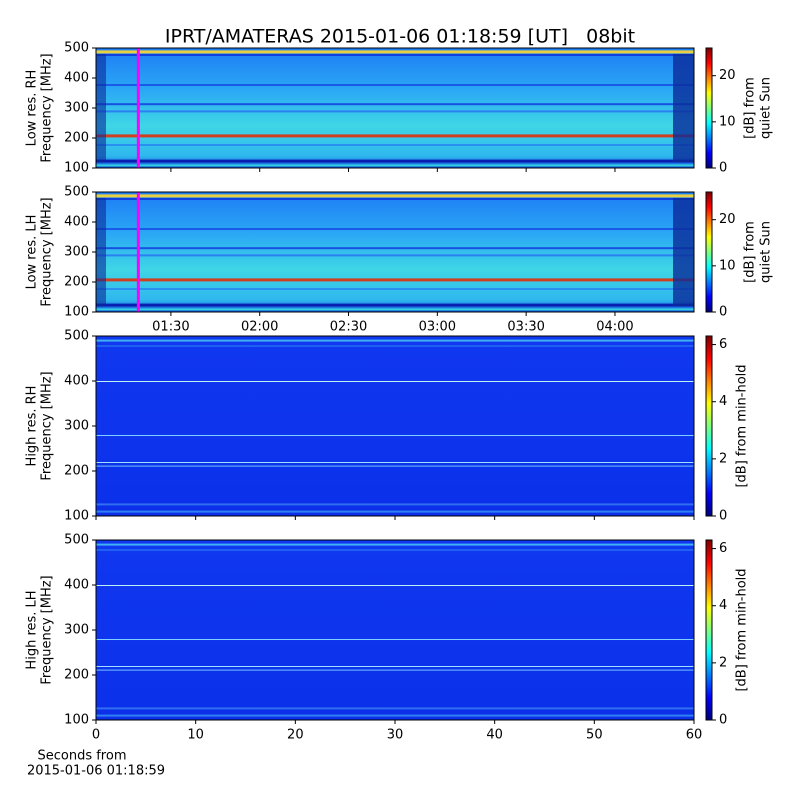 This screenshot has height=804, width=800. Describe the element at coordinates (437, 327) in the screenshot. I see `x-tick-label: 03:00` at that location.